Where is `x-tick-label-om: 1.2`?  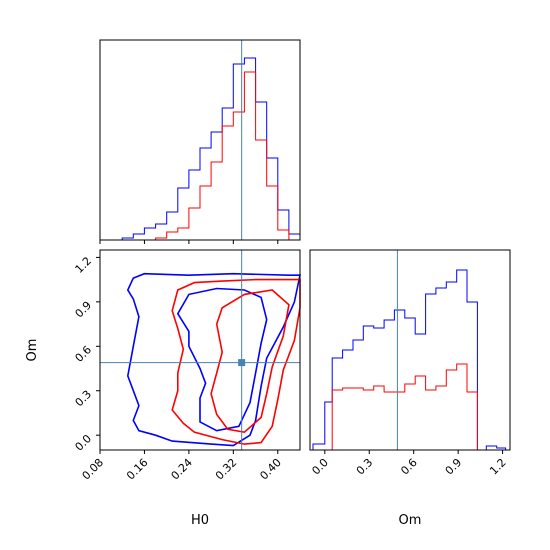 x-tick-label-om: 1.2 is located at coordinates (498, 467).